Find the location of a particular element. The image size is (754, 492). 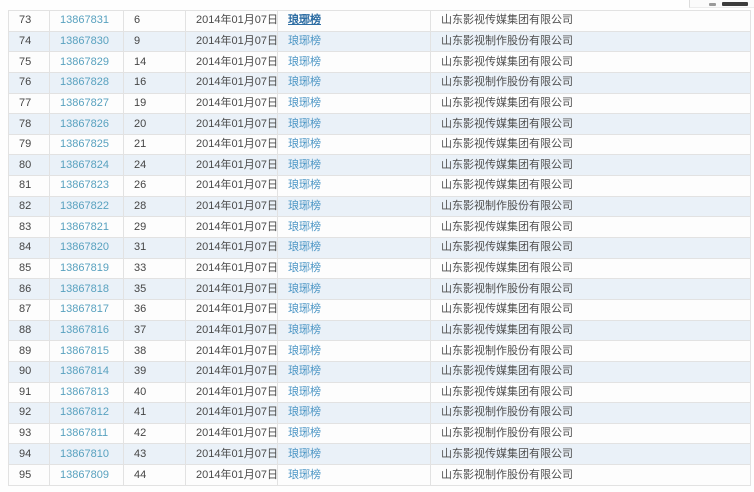

registration-id-cell: 13867817 is located at coordinates (86, 309).